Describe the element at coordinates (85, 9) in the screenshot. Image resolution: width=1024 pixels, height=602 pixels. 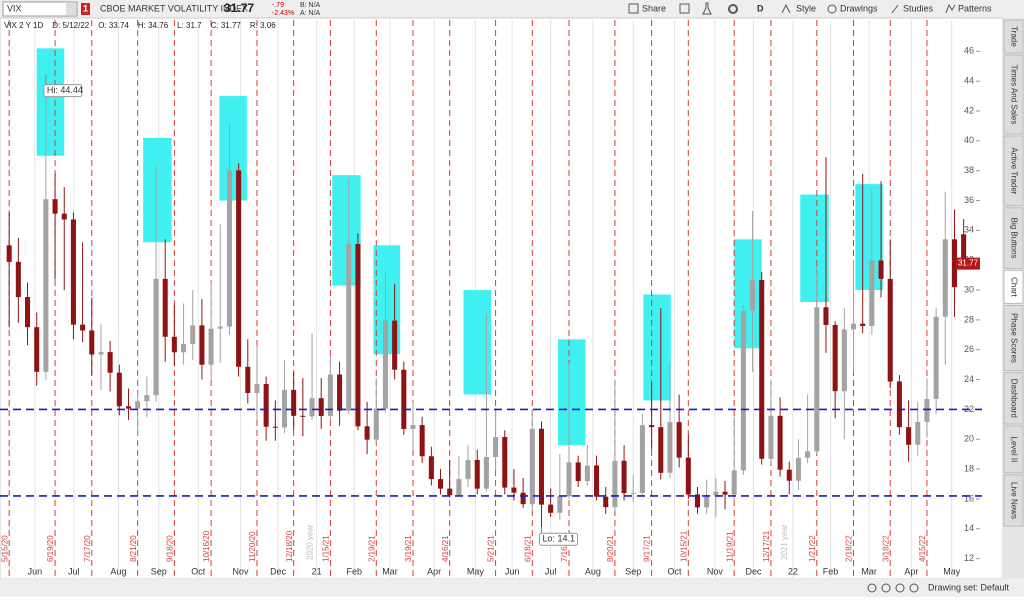
I see `alert-tag` at that location.